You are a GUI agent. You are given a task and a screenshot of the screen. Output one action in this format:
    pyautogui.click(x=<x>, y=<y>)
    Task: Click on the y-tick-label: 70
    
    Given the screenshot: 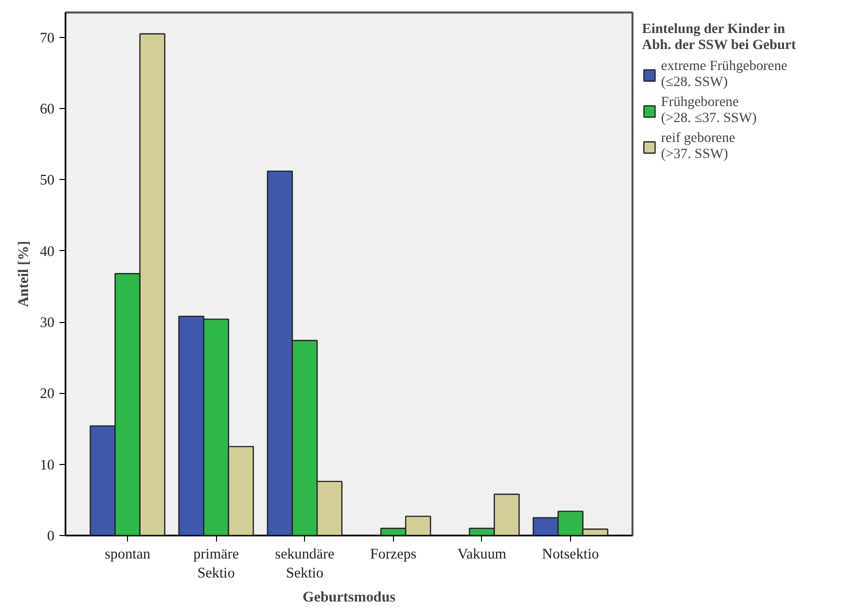 What is the action you would take?
    pyautogui.click(x=47, y=38)
    